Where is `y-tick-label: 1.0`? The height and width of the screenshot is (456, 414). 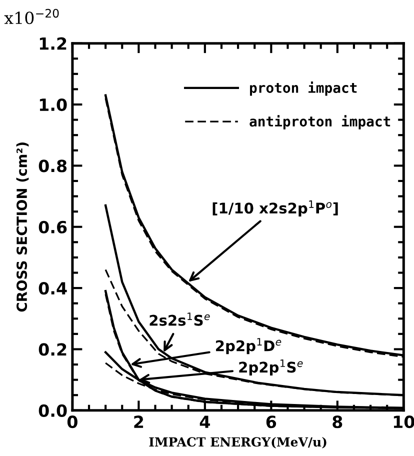 y-tick-label: 1.0 is located at coordinates (53, 105).